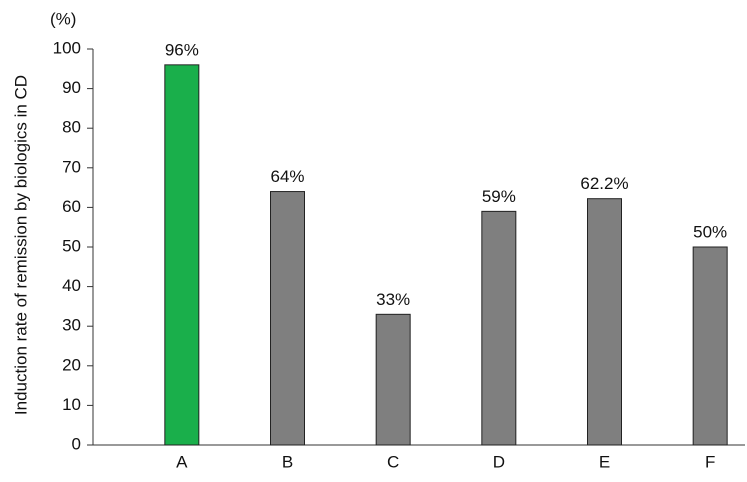 The width and height of the screenshot is (747, 482). Describe the element at coordinates (182, 461) in the screenshot. I see `x-tick-label: A` at that location.